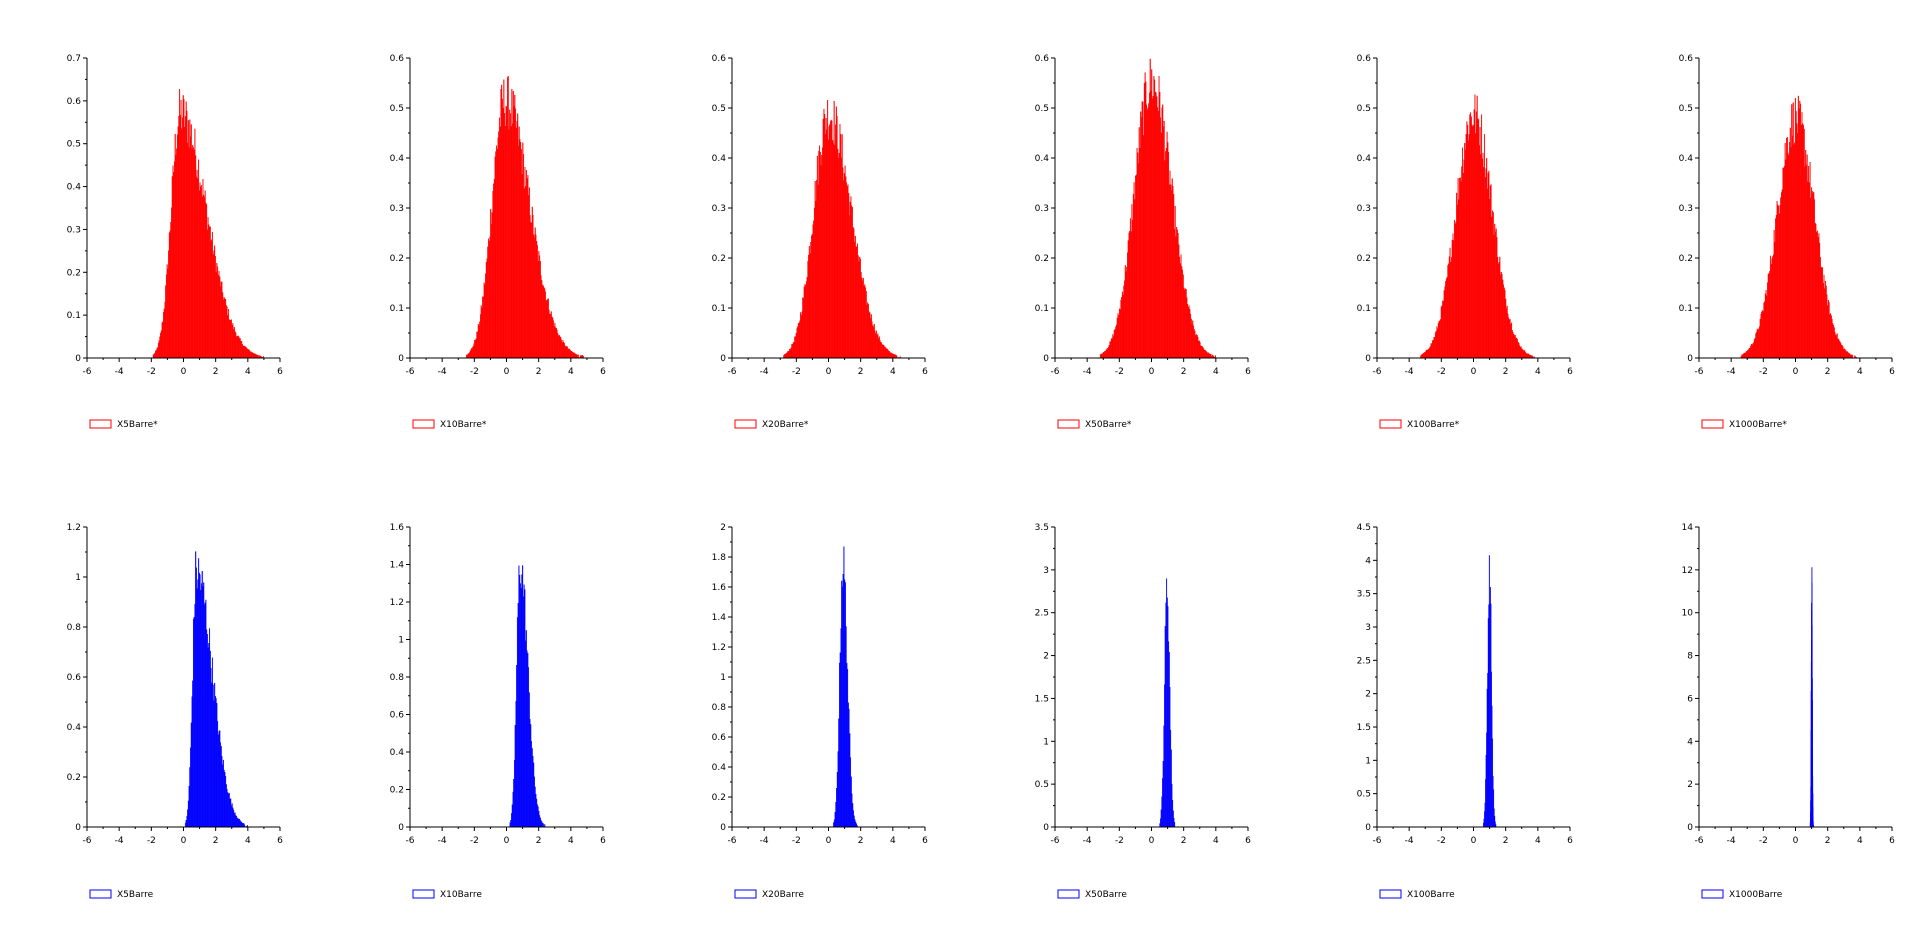  I want to click on legend-label: X5Barre, so click(135, 895).